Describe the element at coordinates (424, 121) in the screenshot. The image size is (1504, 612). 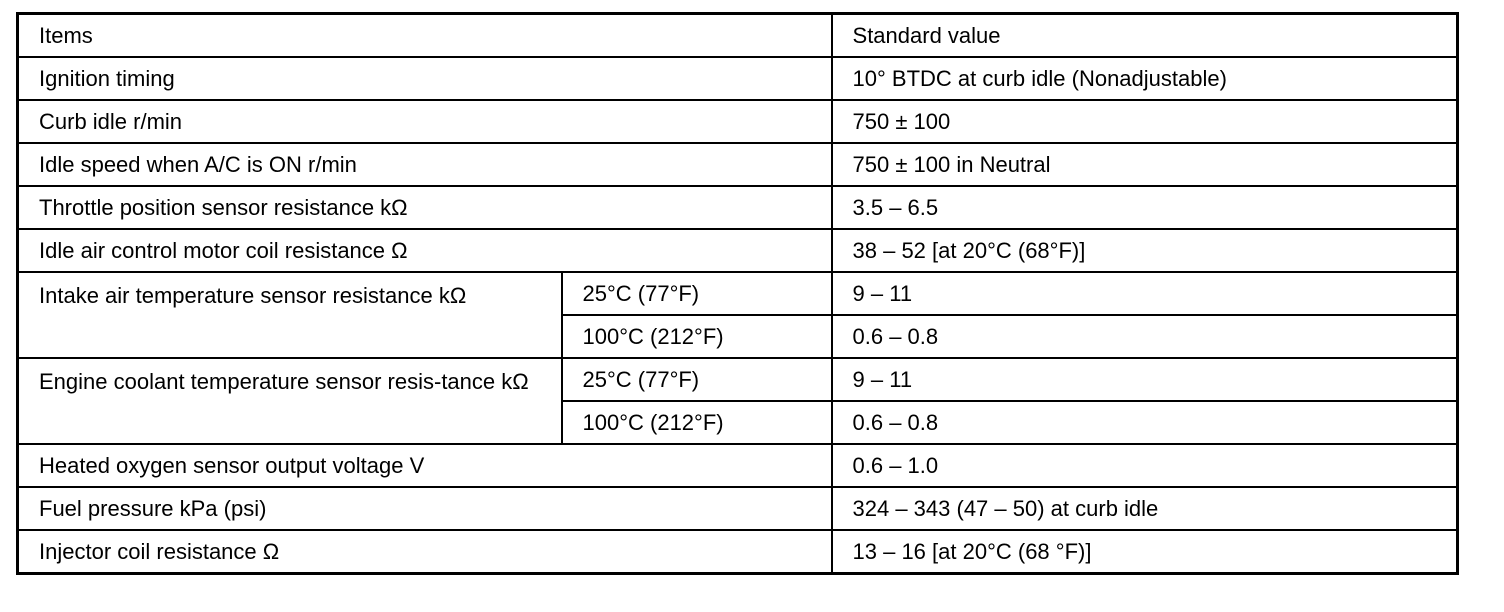
I see `item-cell: Curb idle r/min` at that location.